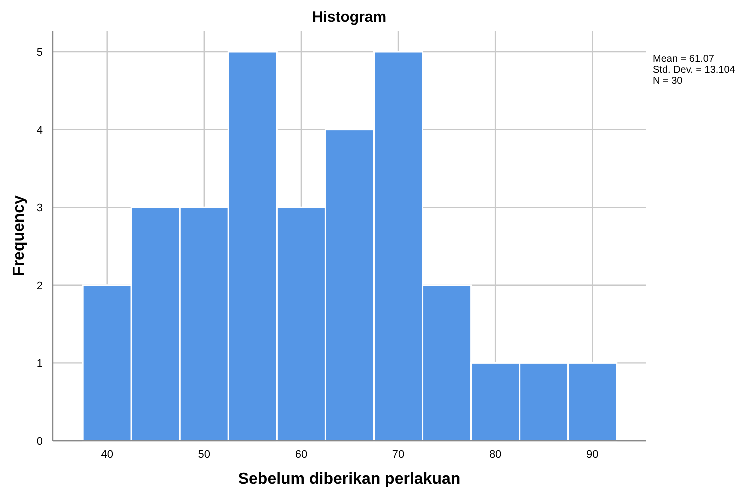 This screenshot has width=745, height=492. What do you see at coordinates (684, 59) in the screenshot?
I see `text: Mean = 61.07` at bounding box center [684, 59].